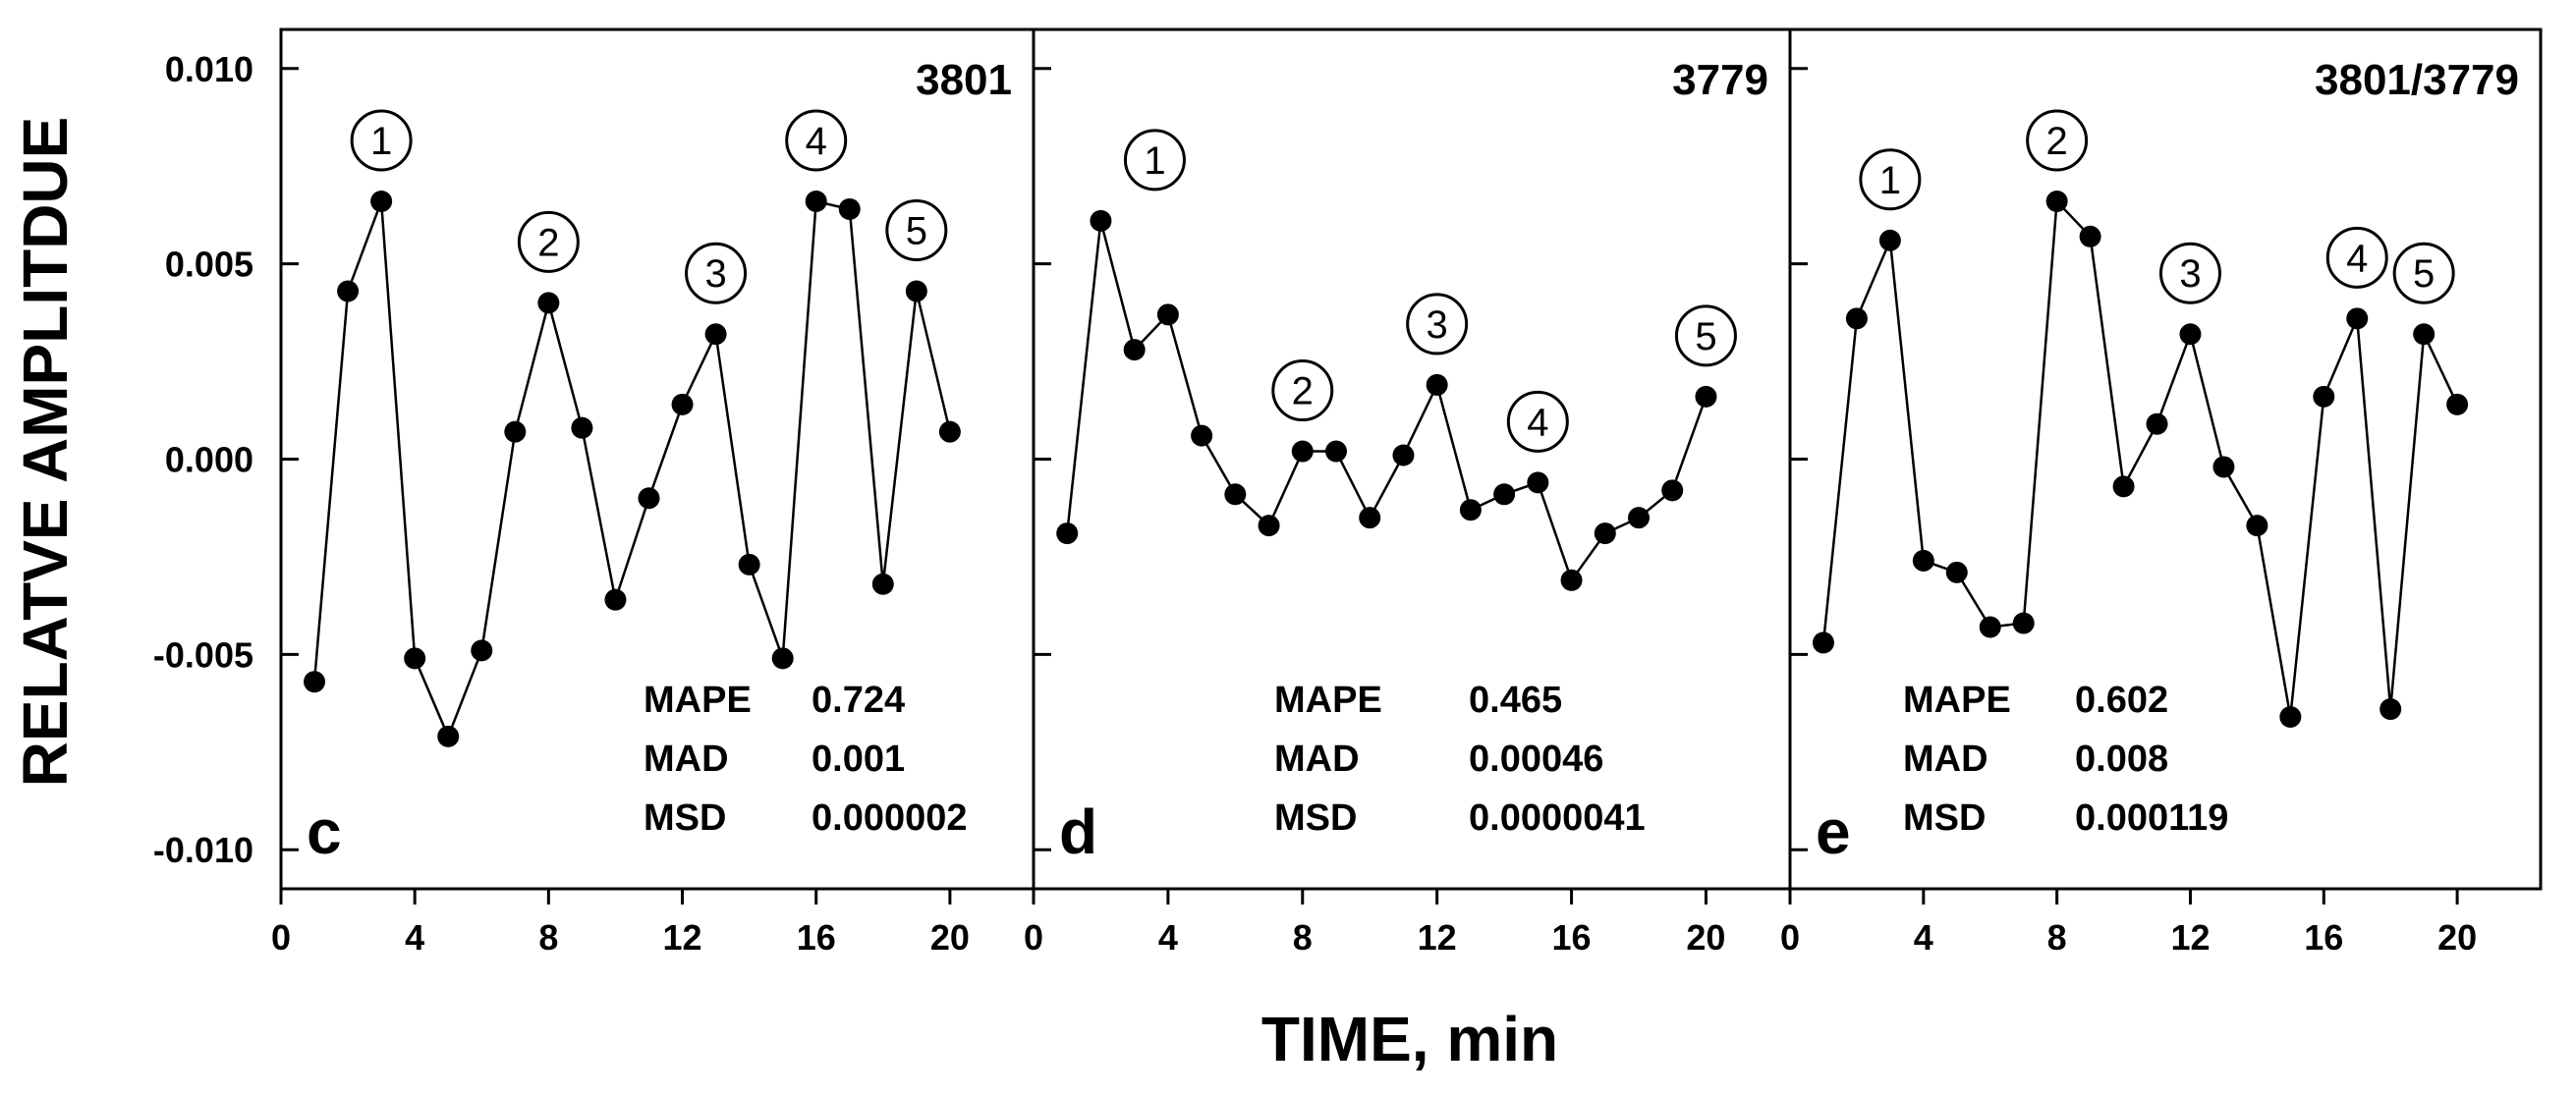 The image size is (2576, 1097). What do you see at coordinates (1833, 831) in the screenshot?
I see `panel-letter: e` at bounding box center [1833, 831].